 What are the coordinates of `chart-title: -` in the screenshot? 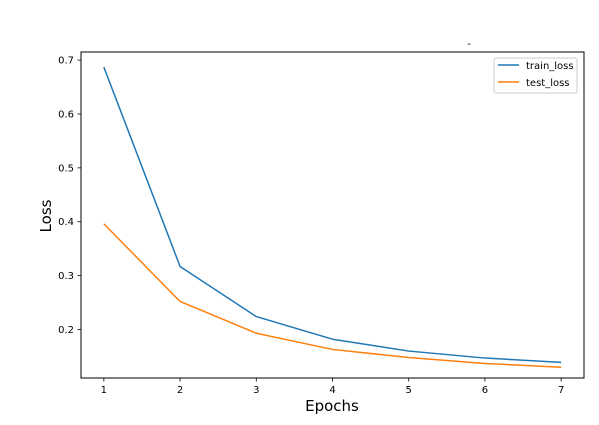 It's located at (469, 44).